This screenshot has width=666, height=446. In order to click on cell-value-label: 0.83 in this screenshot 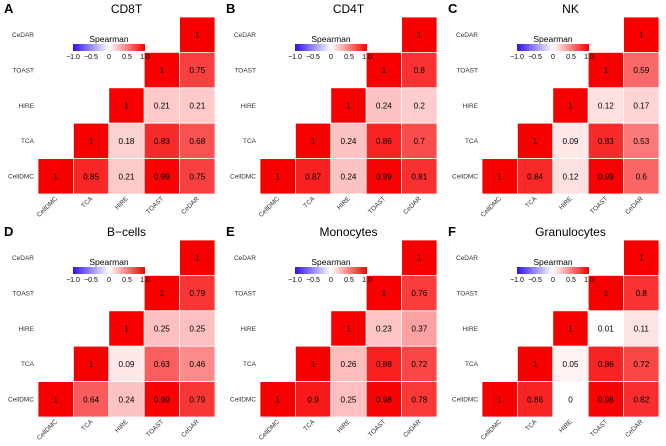, I will do `click(606, 141)`.